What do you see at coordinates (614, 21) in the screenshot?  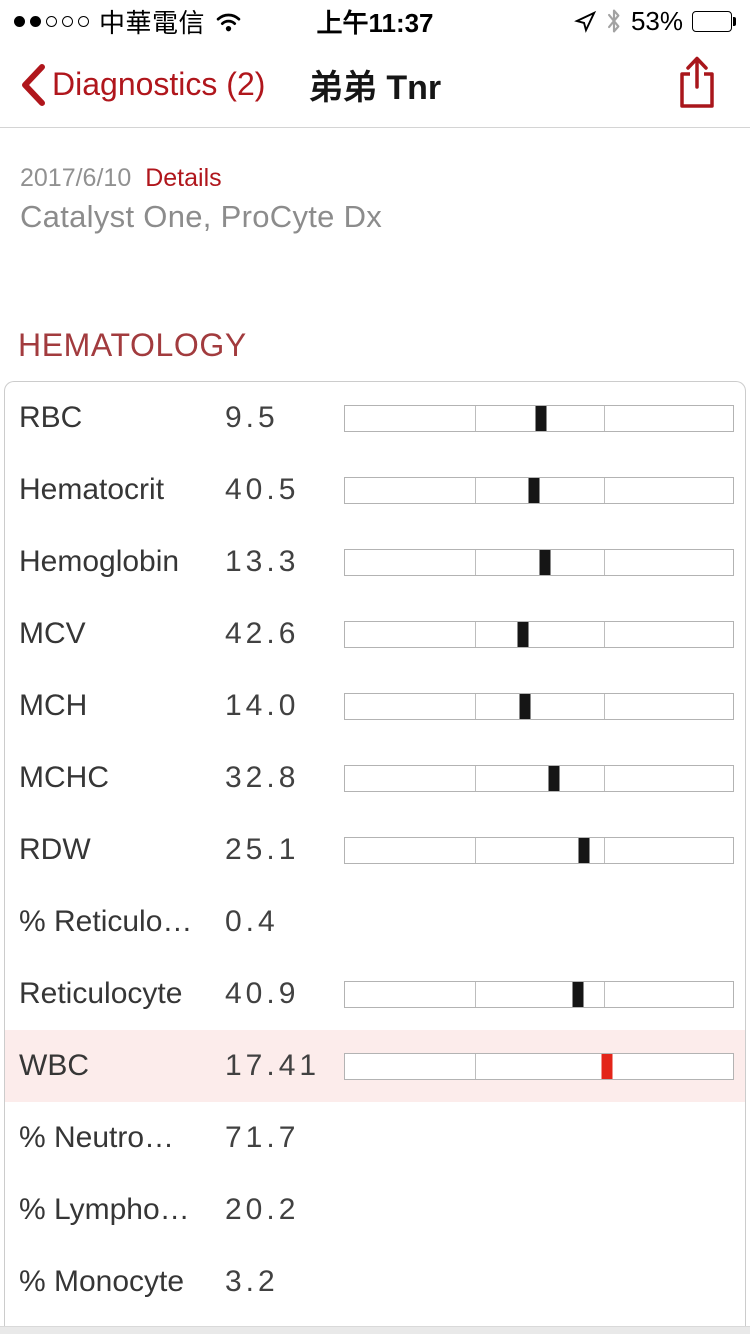 I see `bluetooth-icon` at bounding box center [614, 21].